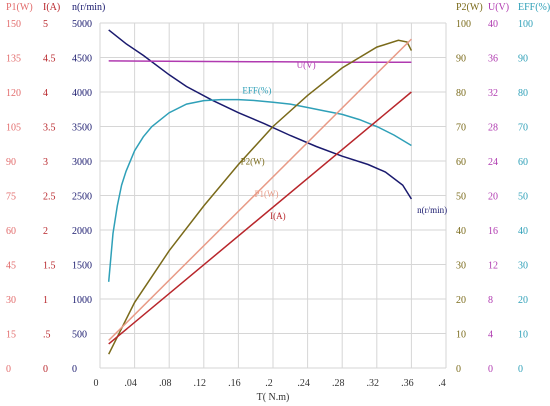 This screenshot has width=550, height=406. I want to click on left-axis-tick-label: 30, so click(11, 300).